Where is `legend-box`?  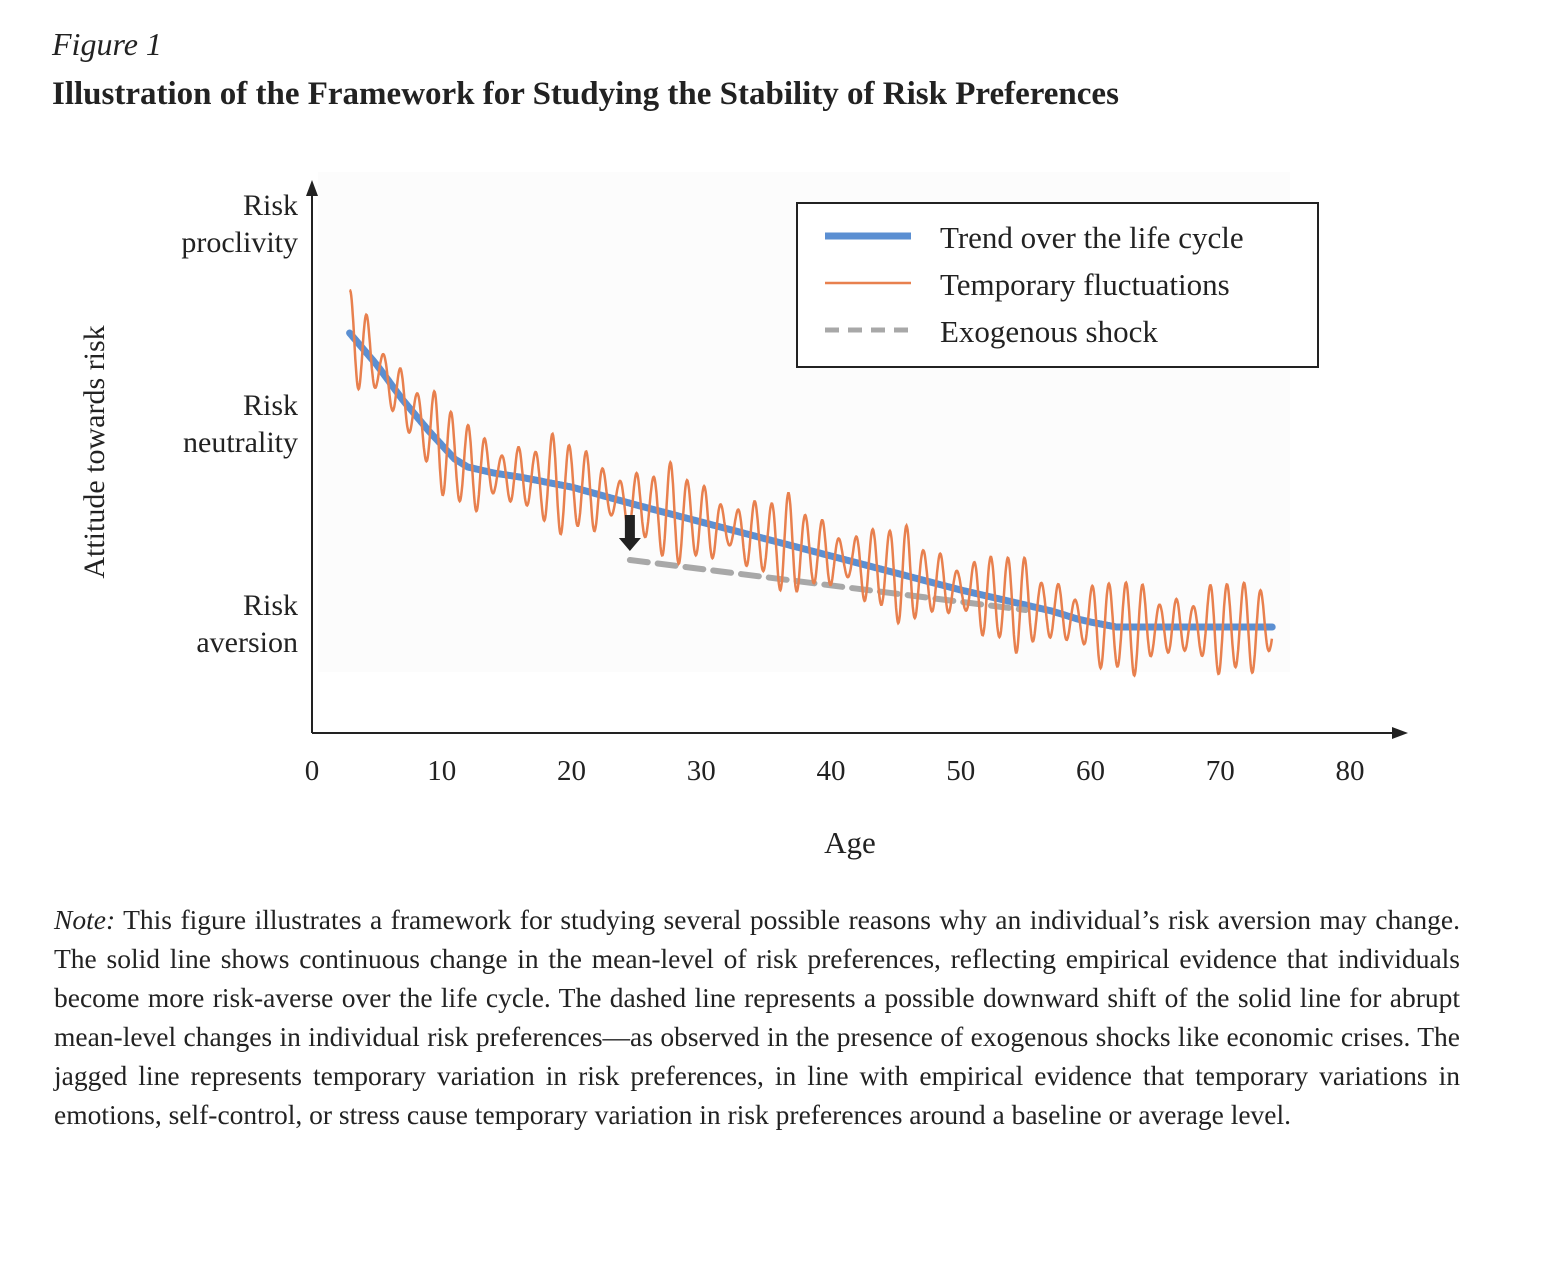 legend-box is located at coordinates (1057, 285).